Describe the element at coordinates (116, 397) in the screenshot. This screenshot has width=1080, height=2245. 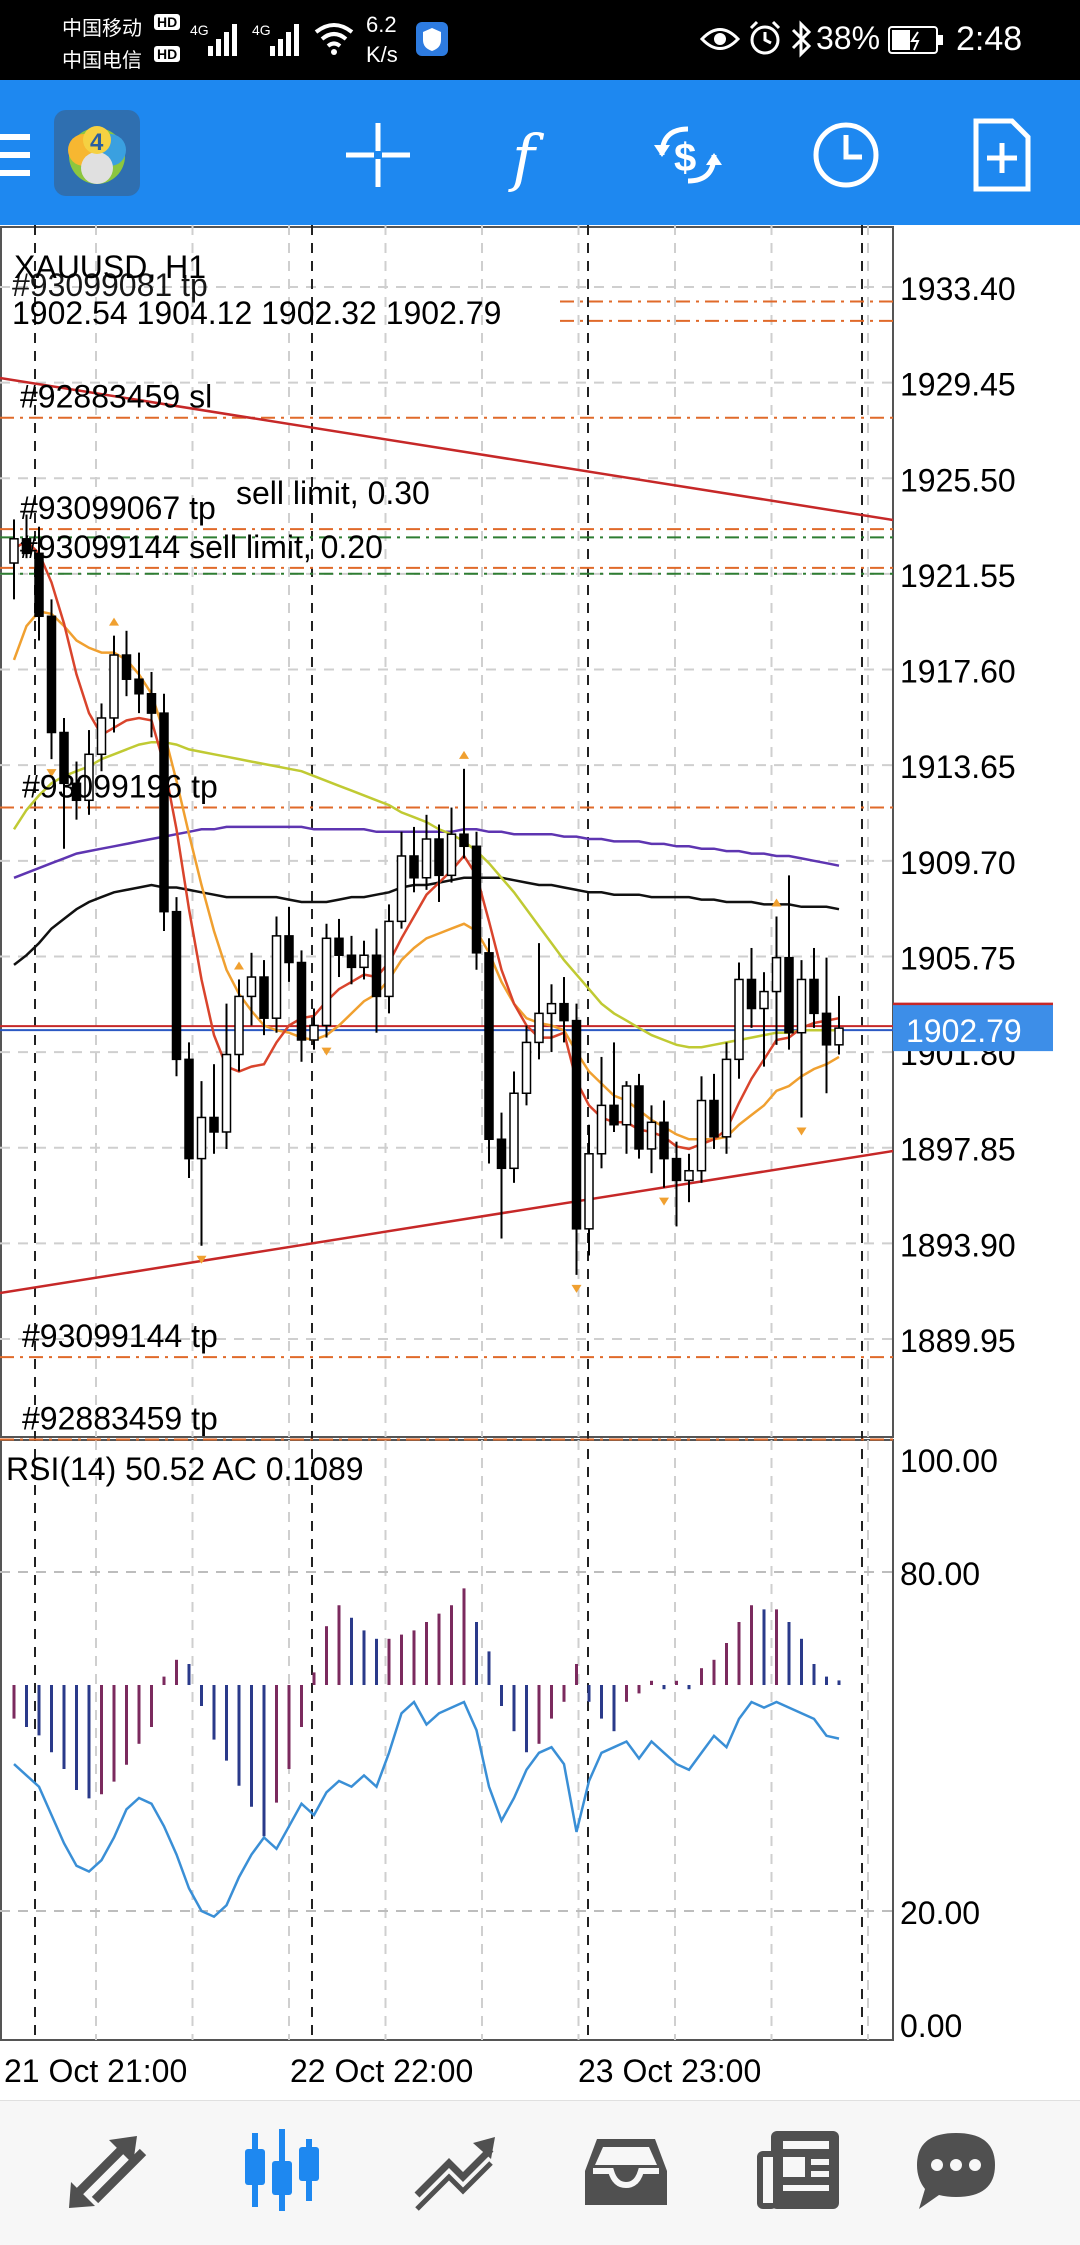
I see `order-label: #92883459 sl` at that location.